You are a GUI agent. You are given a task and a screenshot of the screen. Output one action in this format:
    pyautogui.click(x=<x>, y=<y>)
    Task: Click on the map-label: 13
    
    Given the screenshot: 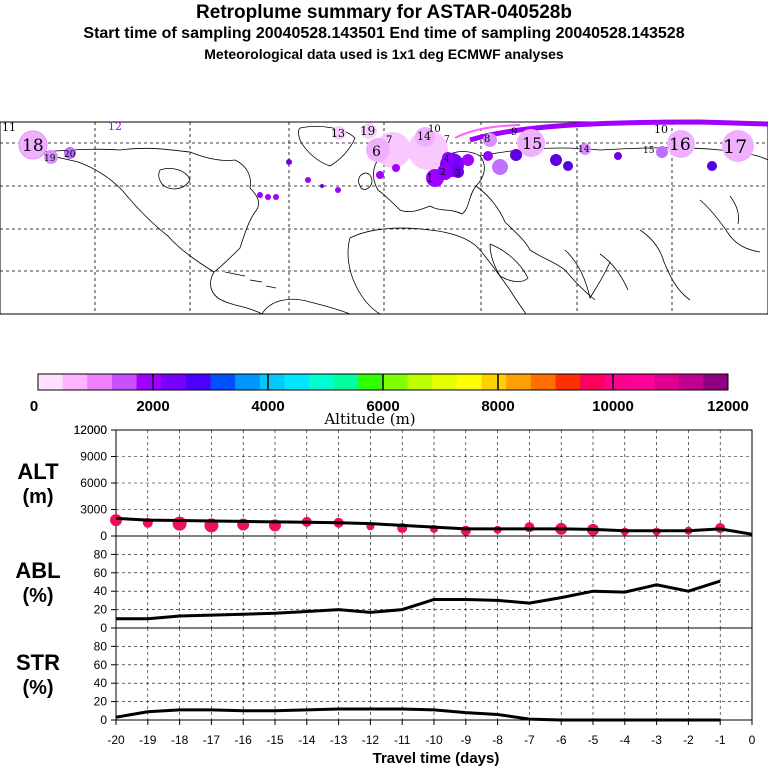 What is the action you would take?
    pyautogui.click(x=338, y=133)
    